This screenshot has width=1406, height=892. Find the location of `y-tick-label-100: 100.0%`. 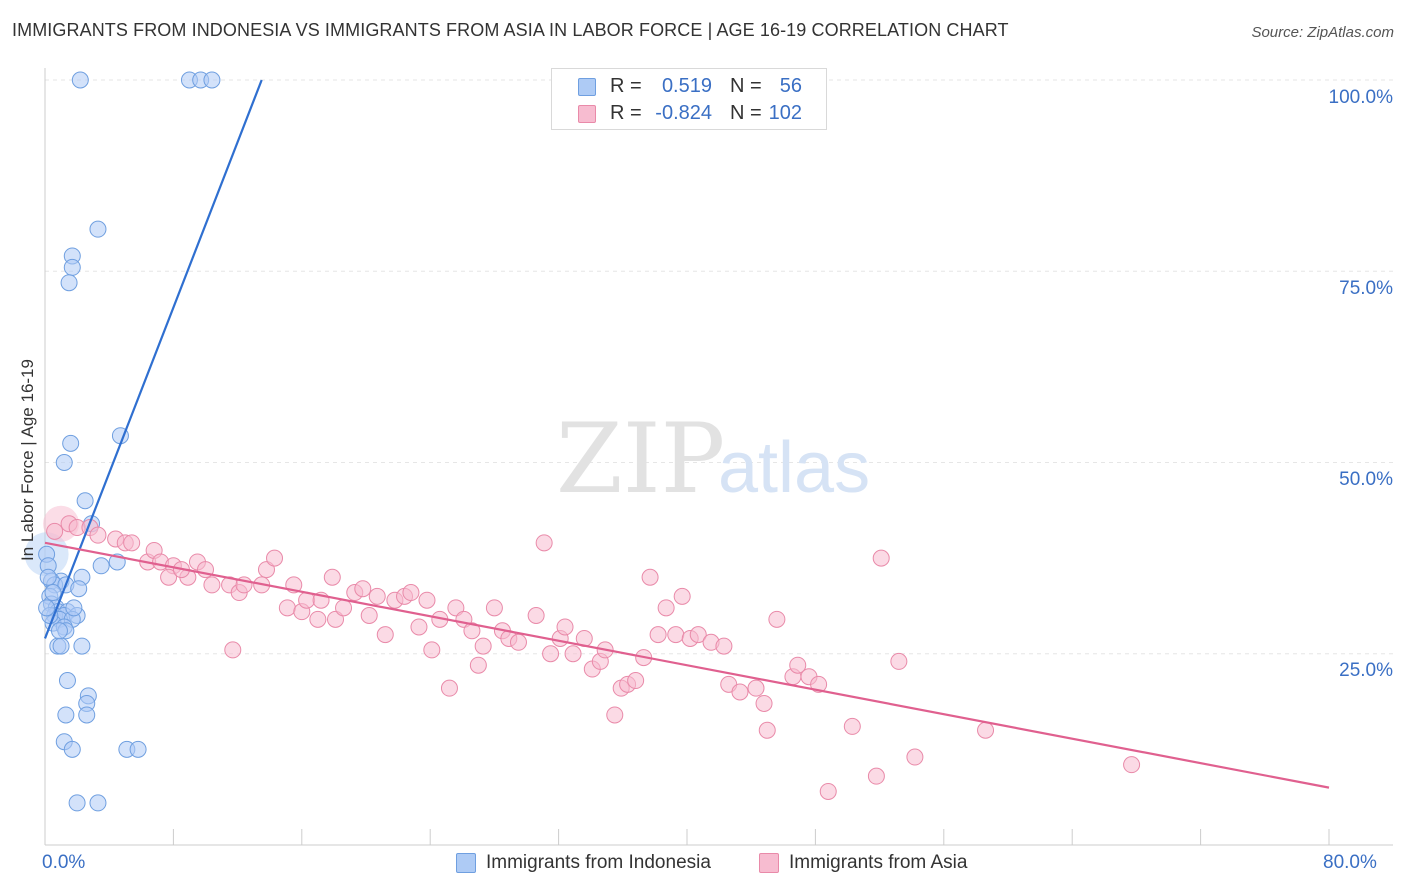

y-tick-label-100: 100.0% is located at coordinates (1360, 97).